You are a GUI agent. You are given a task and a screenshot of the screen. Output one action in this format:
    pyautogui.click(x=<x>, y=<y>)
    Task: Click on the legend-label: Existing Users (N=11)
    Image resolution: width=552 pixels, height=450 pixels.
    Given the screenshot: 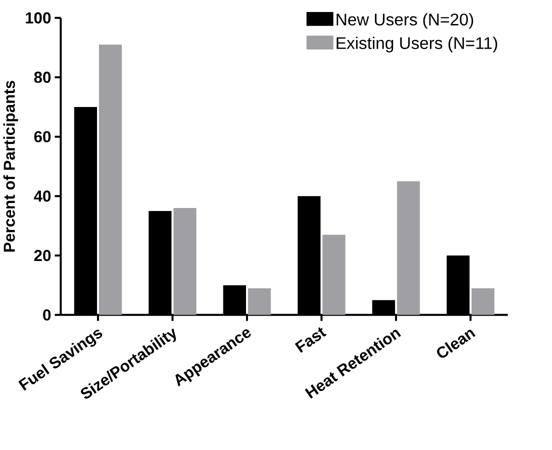 What is the action you would take?
    pyautogui.click(x=417, y=44)
    